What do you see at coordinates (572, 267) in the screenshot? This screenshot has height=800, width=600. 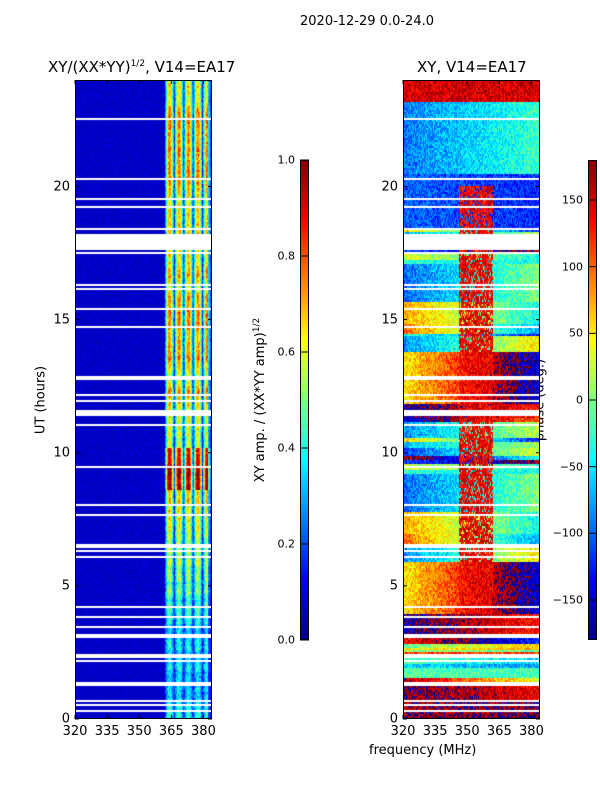 I see `colorbar-tick-label: 100` at bounding box center [572, 267].